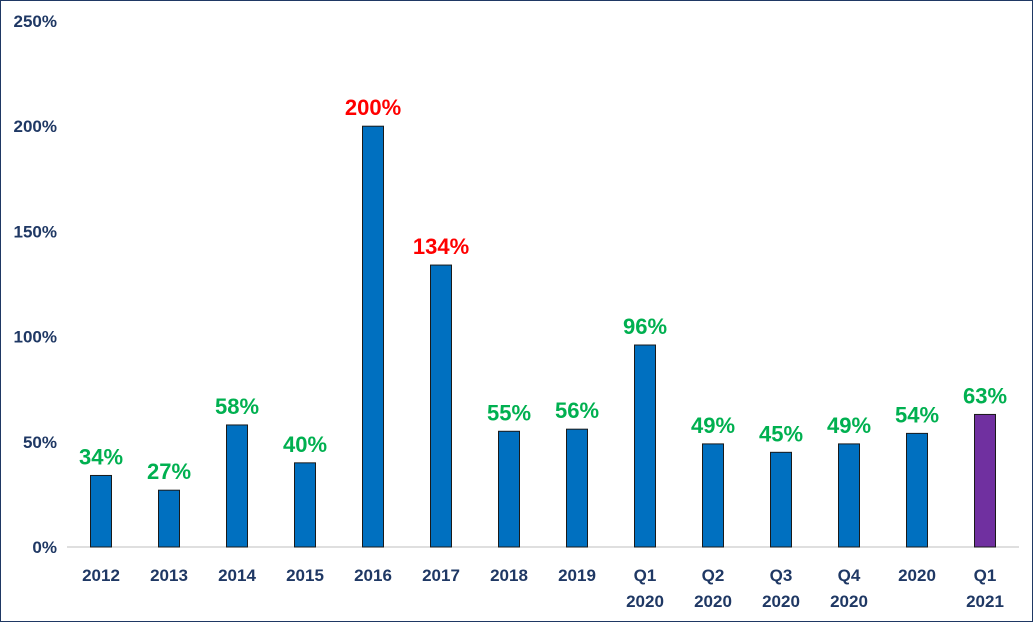 Image resolution: width=1033 pixels, height=622 pixels. I want to click on data-label: 134%, so click(441, 246).